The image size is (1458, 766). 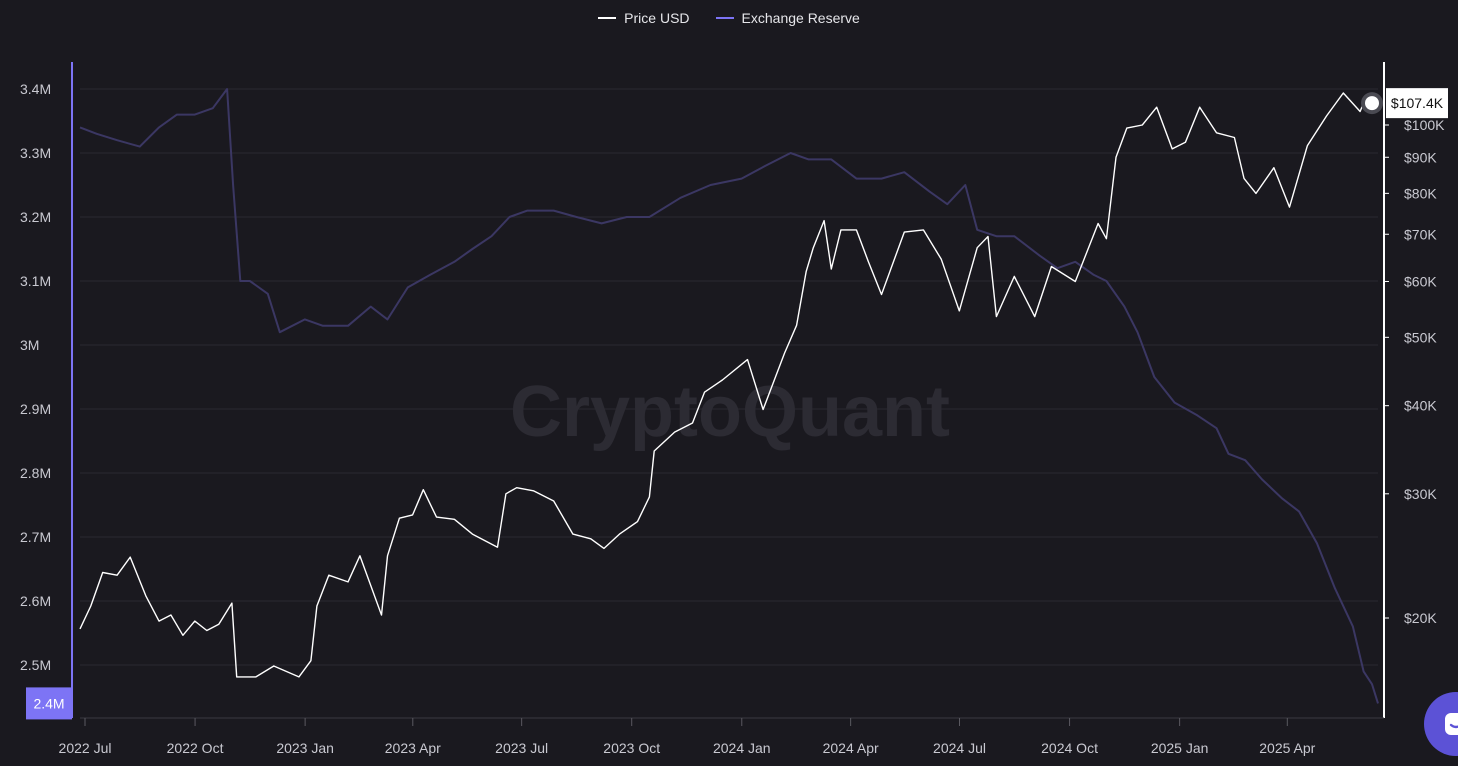 What do you see at coordinates (742, 748) in the screenshot?
I see `x-tick-label: 2024 Jan` at bounding box center [742, 748].